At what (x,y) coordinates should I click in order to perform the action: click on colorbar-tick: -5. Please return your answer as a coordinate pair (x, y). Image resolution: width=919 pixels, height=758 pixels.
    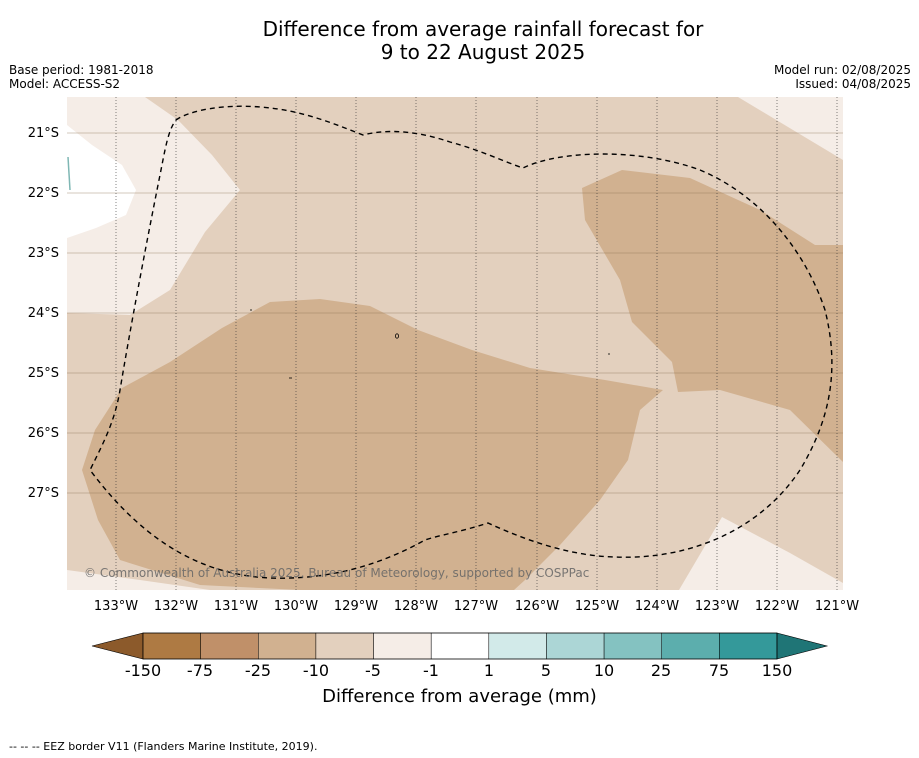
    Looking at the image, I should click on (373, 670).